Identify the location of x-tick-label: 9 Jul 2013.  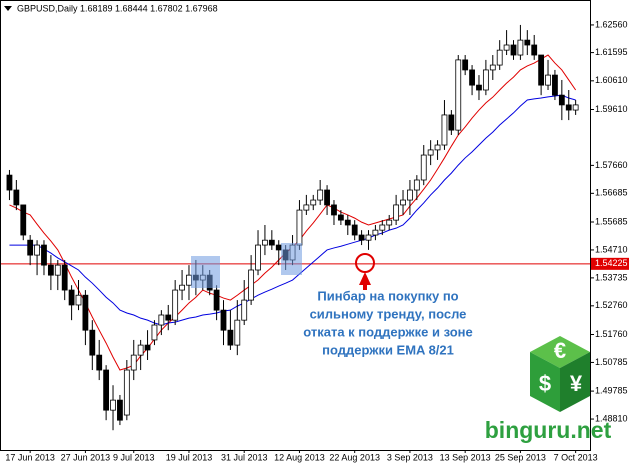
(134, 457).